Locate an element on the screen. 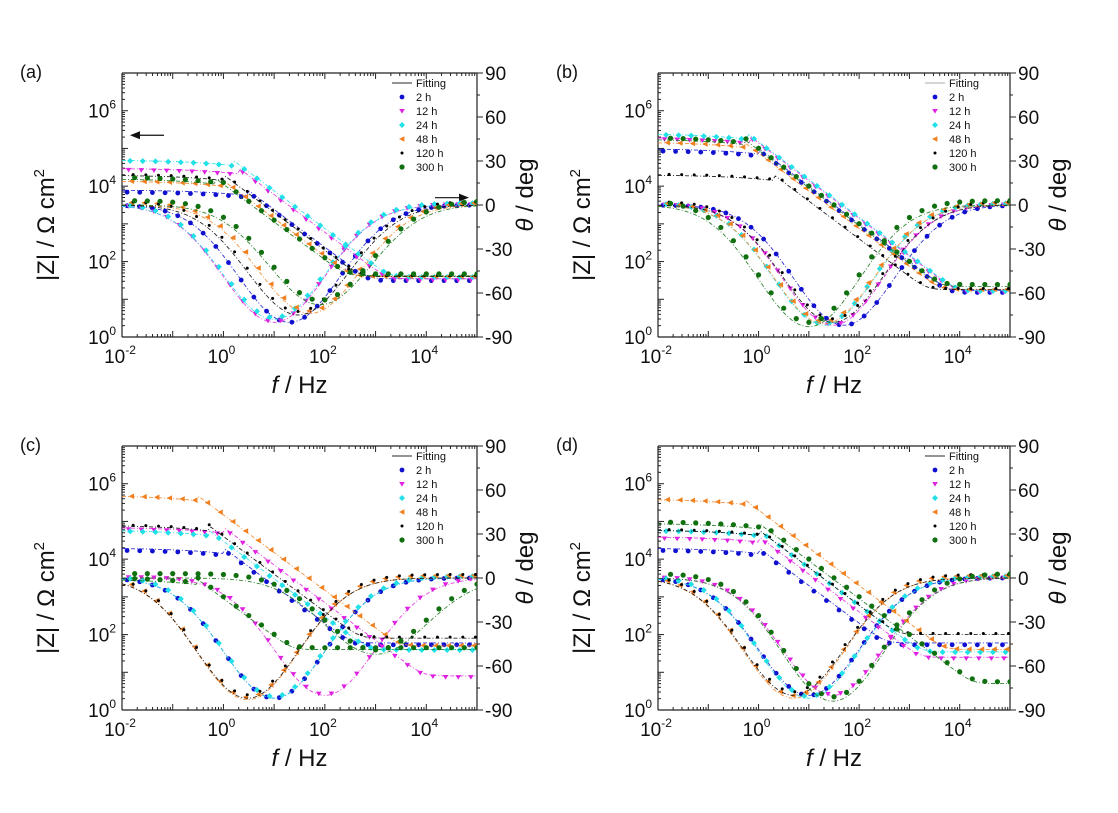 The height and width of the screenshot is (813, 1118). y2-tick-label: 30 is located at coordinates (495, 162).